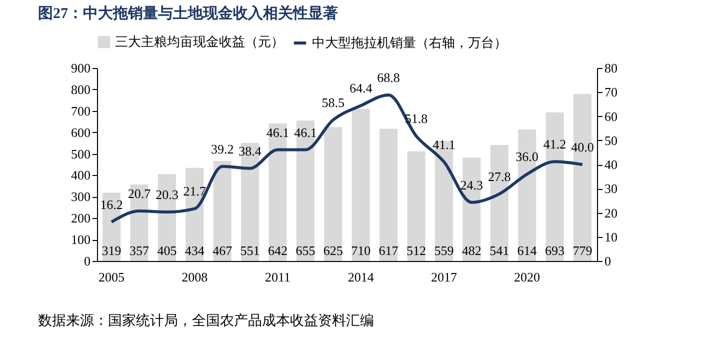  I want to click on data-label: 21.7, so click(195, 191).